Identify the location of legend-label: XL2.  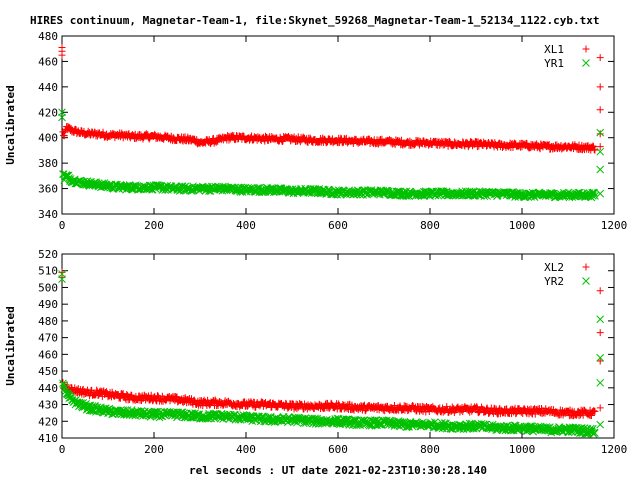
(554, 267).